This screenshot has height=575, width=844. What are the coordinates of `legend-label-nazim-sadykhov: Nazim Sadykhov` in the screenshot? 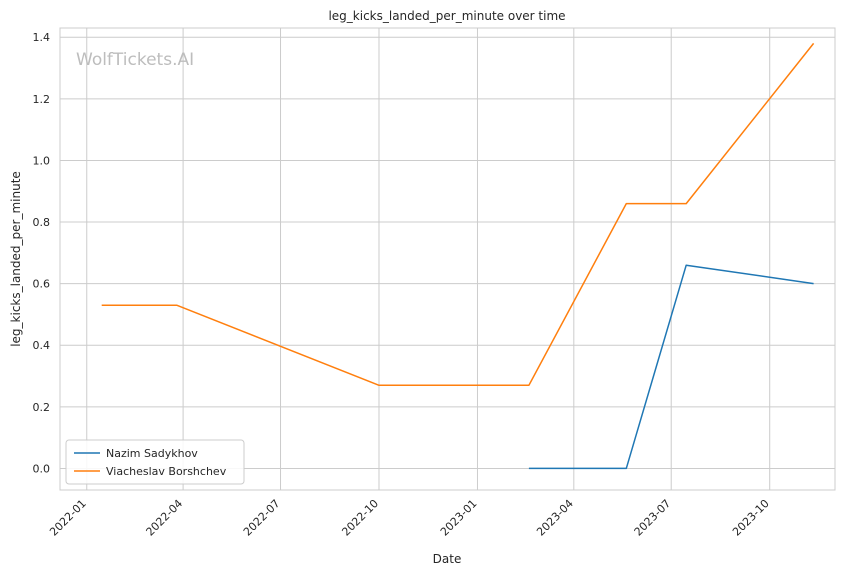 It's located at (152, 453).